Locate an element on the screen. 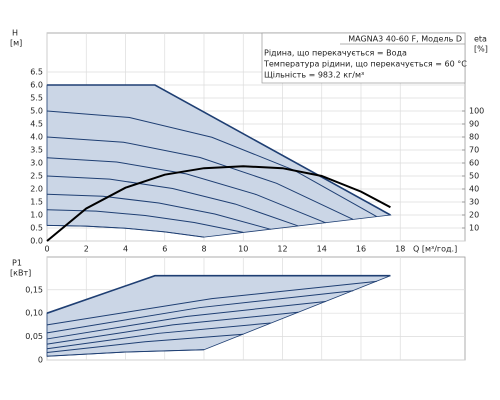 Image resolution: width=500 pixels, height=400 pixels. x-tick-label: 12 is located at coordinates (282, 249).